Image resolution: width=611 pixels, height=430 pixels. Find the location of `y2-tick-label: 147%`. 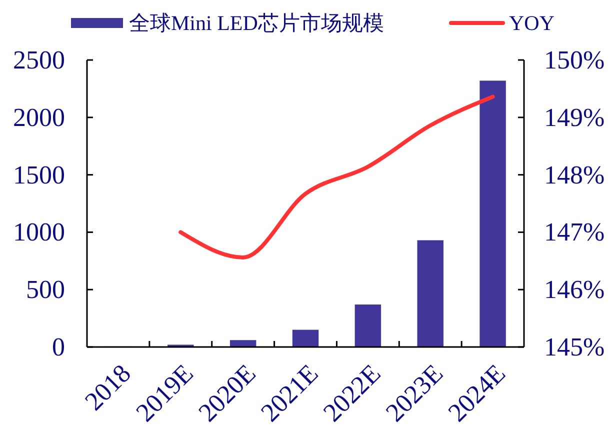

y2-tick-label: 147% is located at coordinates (574, 232).